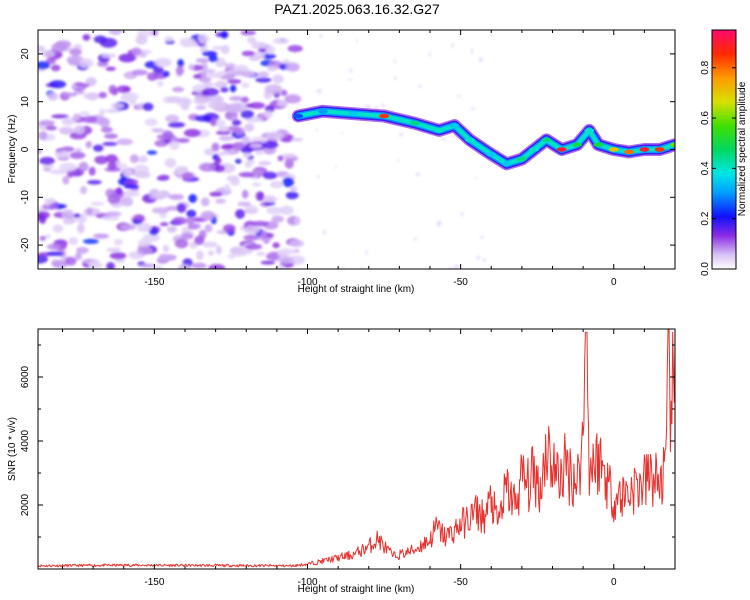 The image size is (750, 600). What do you see at coordinates (25, 197) in the screenshot?
I see `y-tick-label: -10` at bounding box center [25, 197].